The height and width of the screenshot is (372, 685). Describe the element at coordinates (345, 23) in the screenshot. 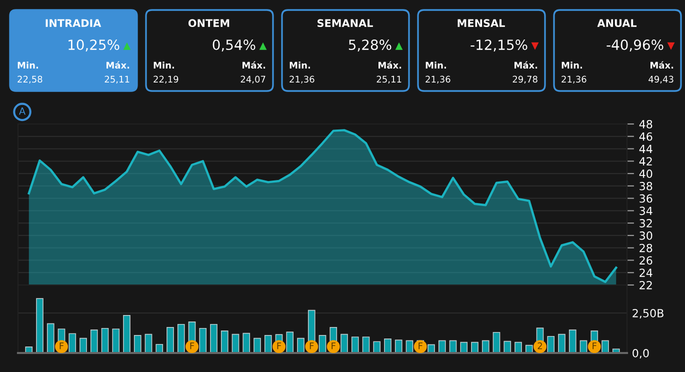

I see `text: SEMANAL` at that location.